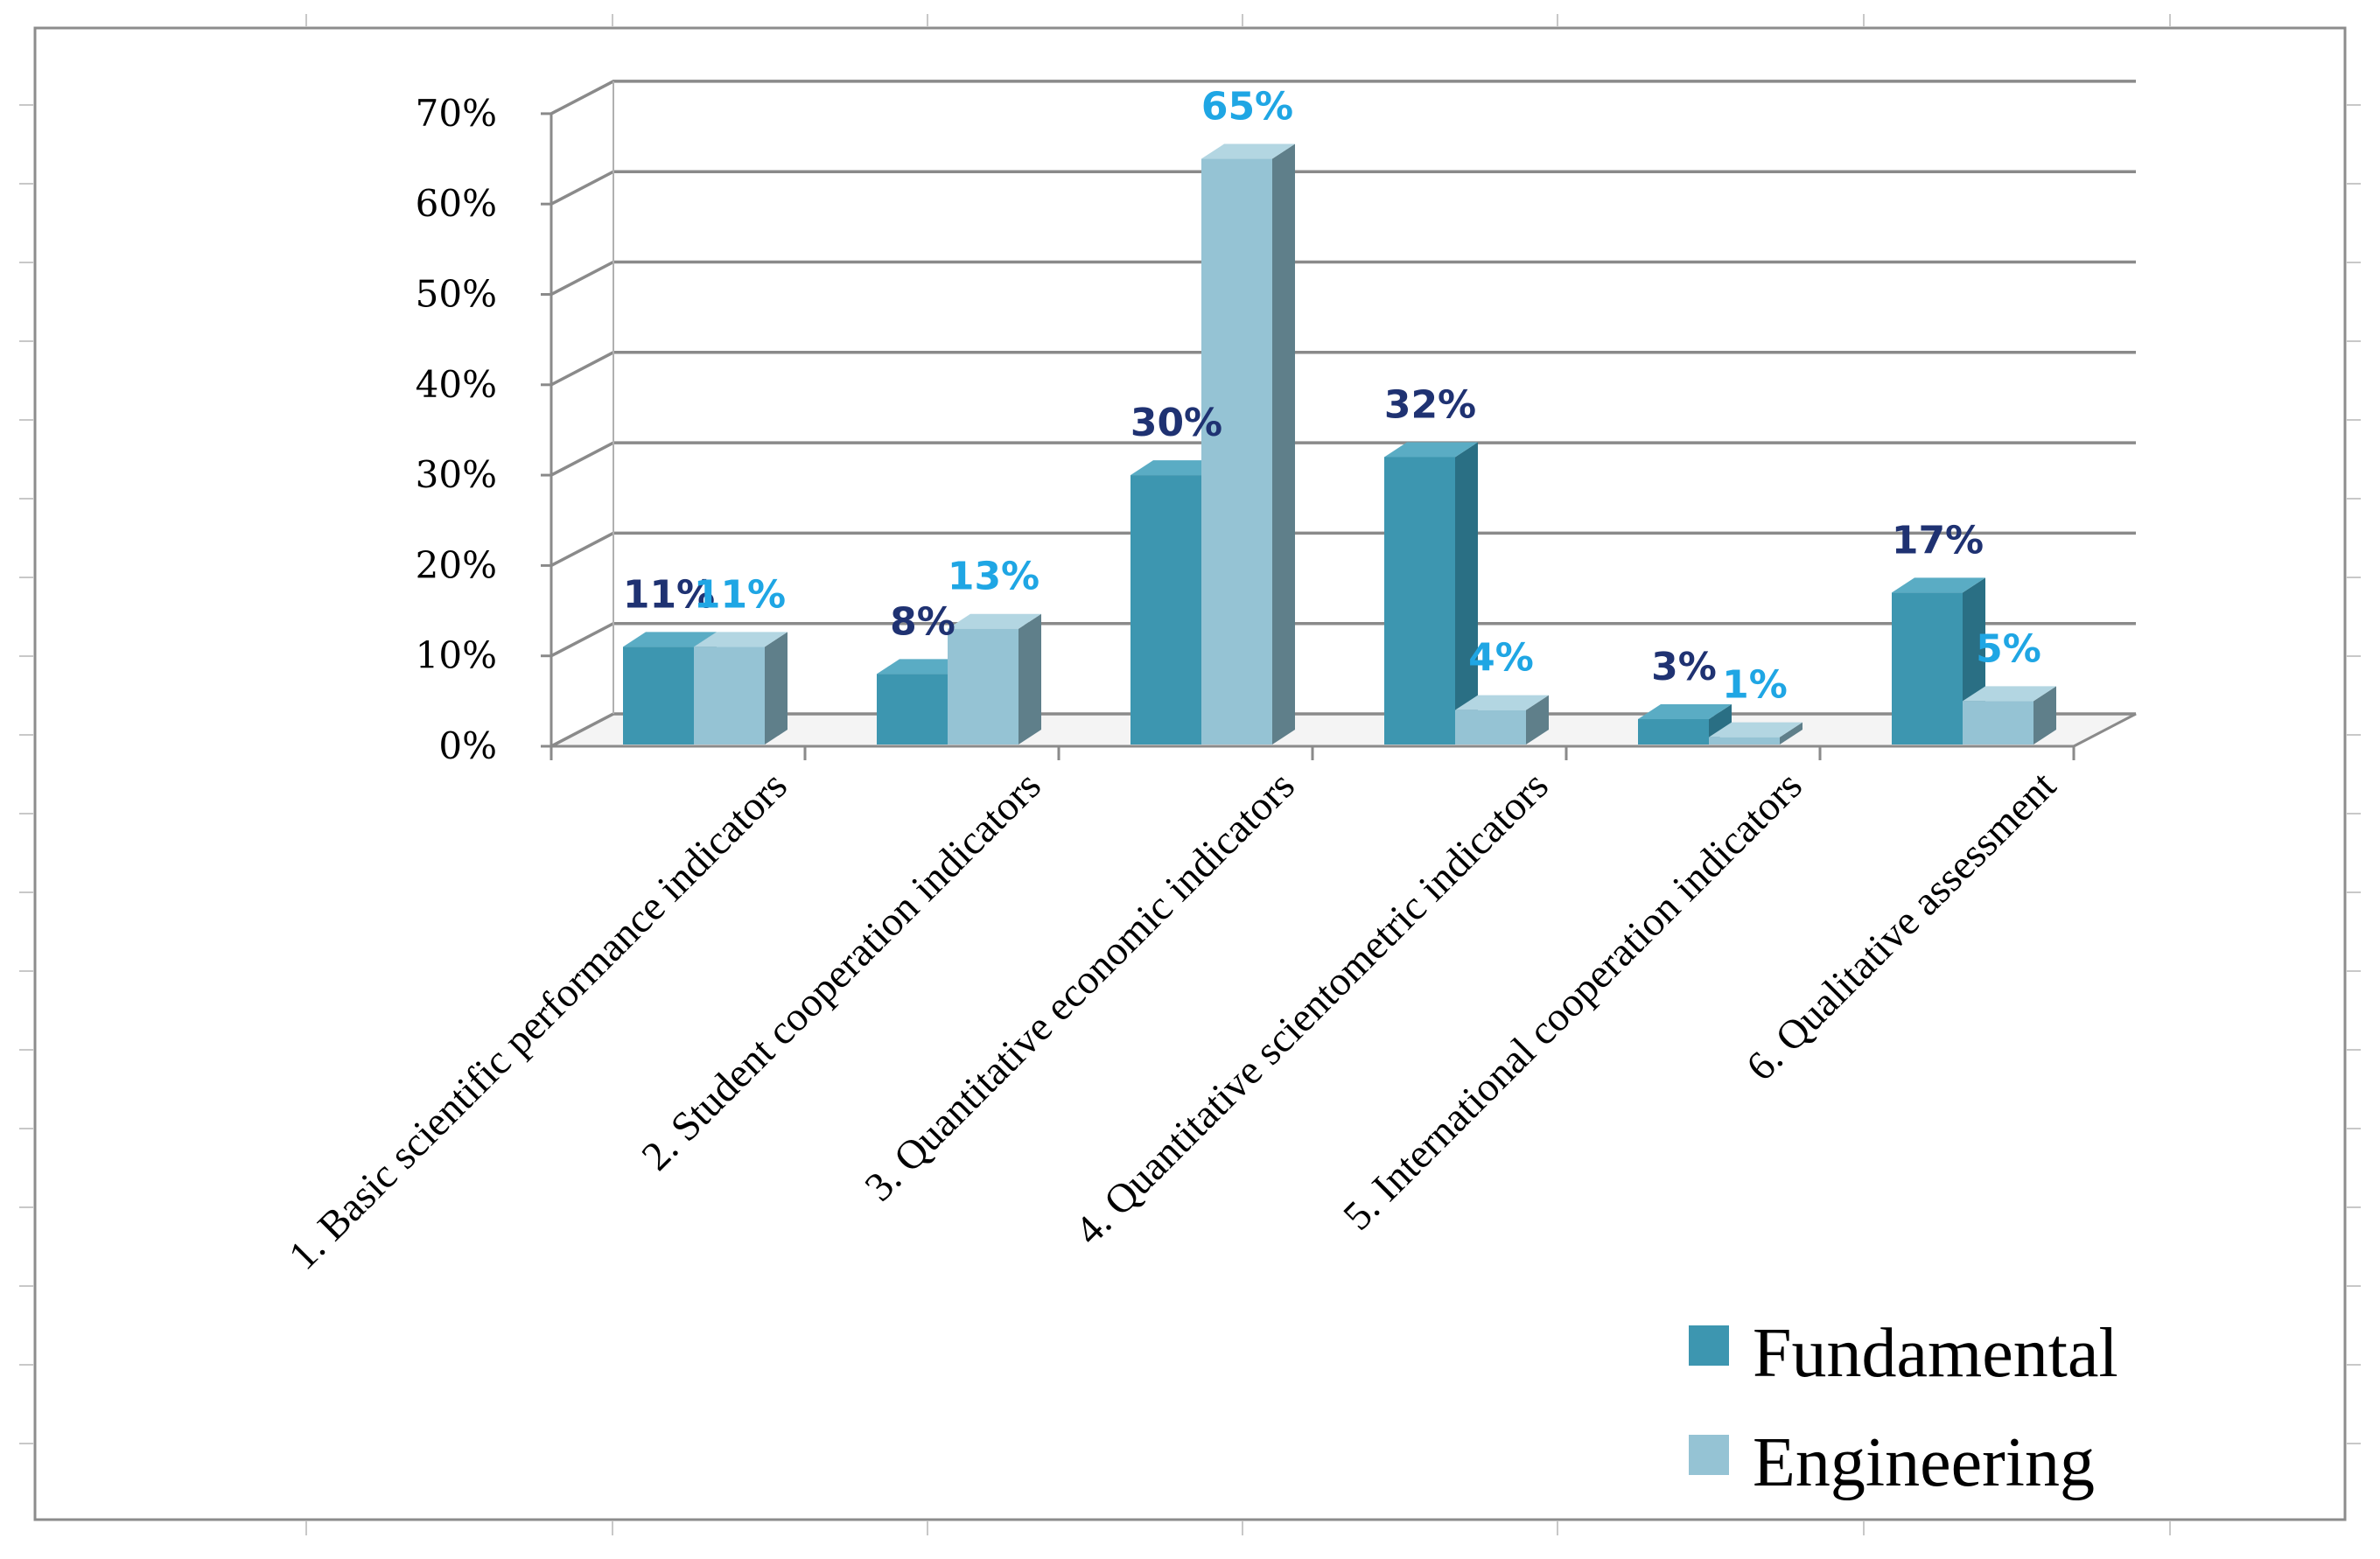  What do you see at coordinates (669, 594) in the screenshot?
I see `data-label-fundamental: 11%` at bounding box center [669, 594].